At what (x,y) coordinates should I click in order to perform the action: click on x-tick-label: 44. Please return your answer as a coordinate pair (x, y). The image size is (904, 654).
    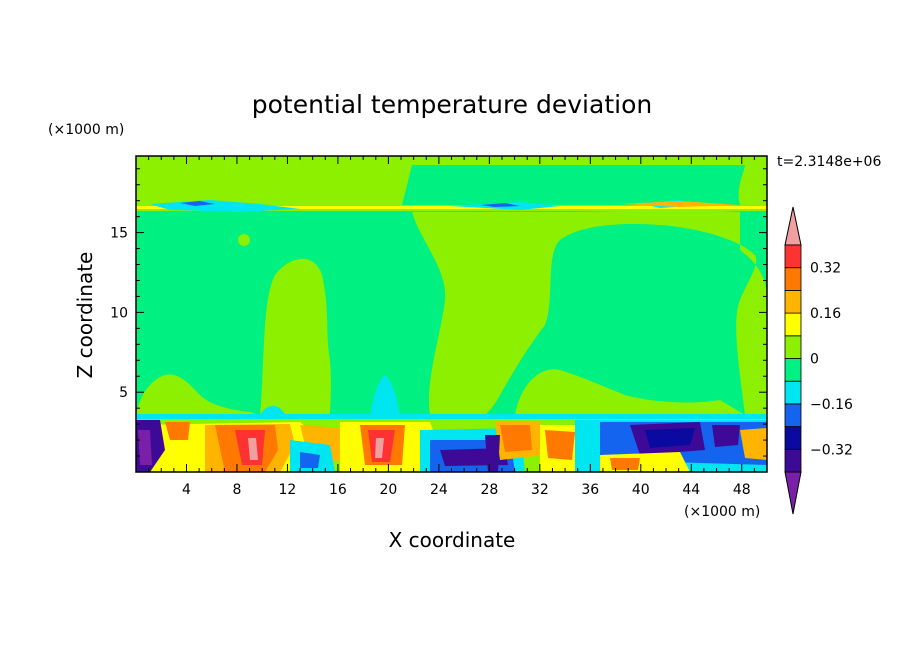
    Looking at the image, I should click on (691, 490).